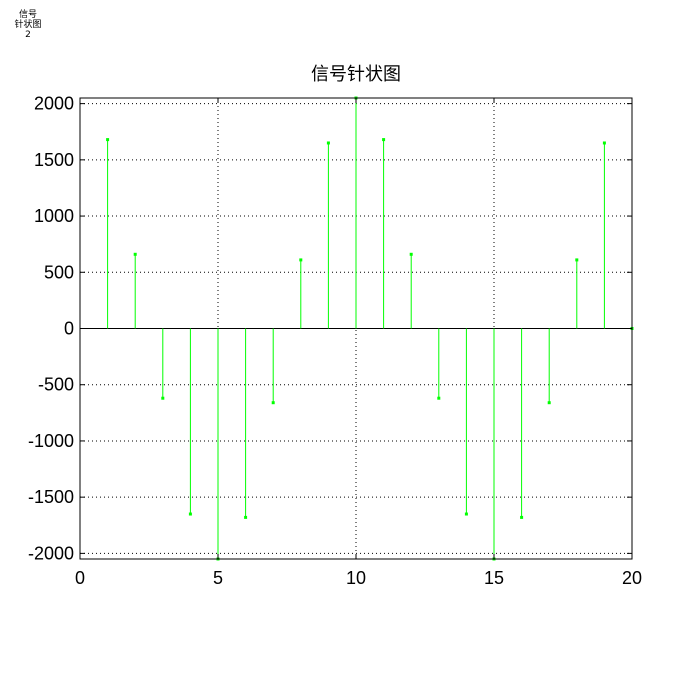 Image resolution: width=692 pixels, height=683 pixels. I want to click on y-tick-label: 1000, so click(54, 216).